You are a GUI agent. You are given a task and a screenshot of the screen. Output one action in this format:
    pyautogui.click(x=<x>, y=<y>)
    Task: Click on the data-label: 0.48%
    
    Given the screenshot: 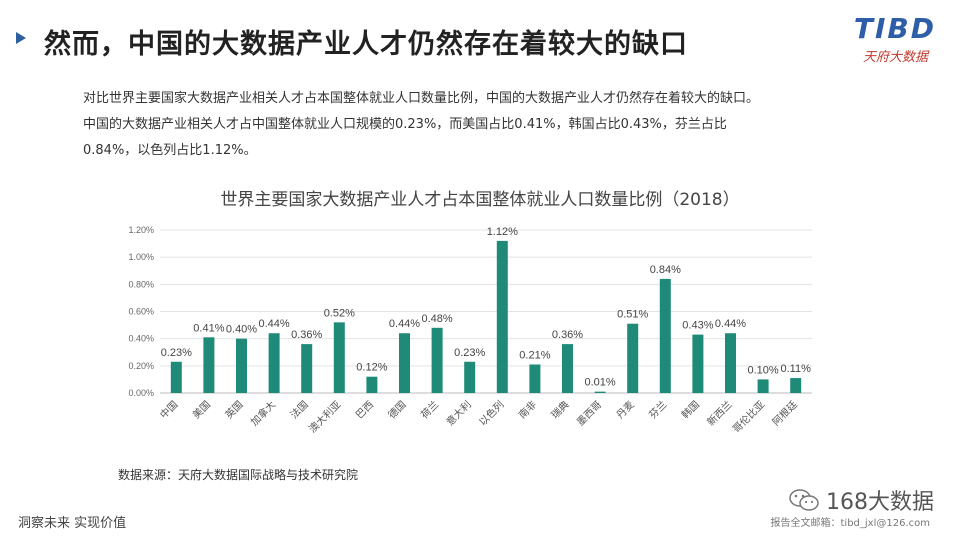 What is the action you would take?
    pyautogui.click(x=436, y=319)
    